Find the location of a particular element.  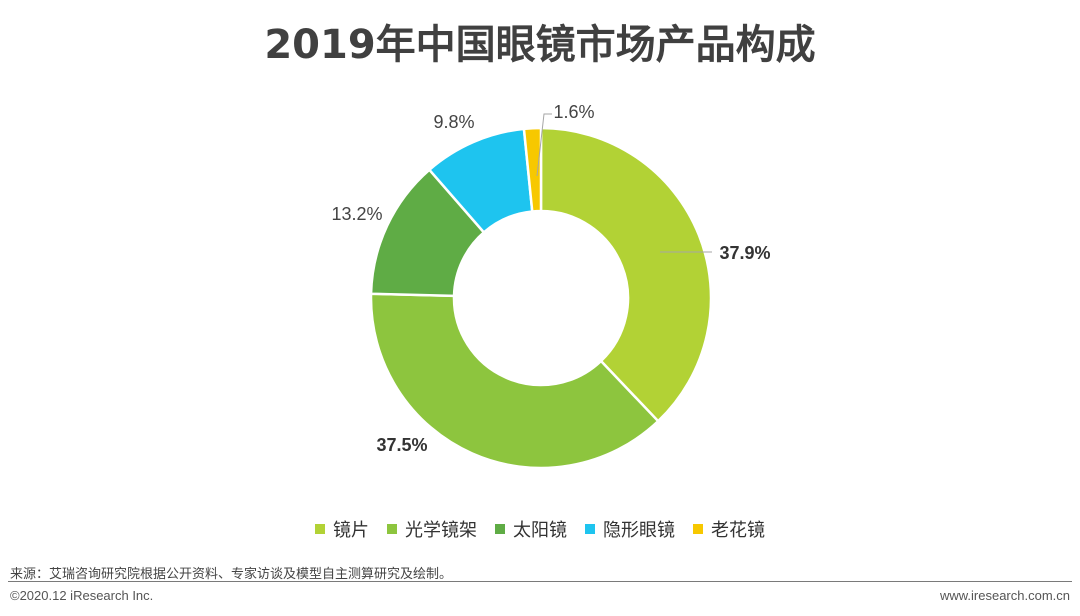

legend-label: 隐形眼镜 is located at coordinates (639, 530).